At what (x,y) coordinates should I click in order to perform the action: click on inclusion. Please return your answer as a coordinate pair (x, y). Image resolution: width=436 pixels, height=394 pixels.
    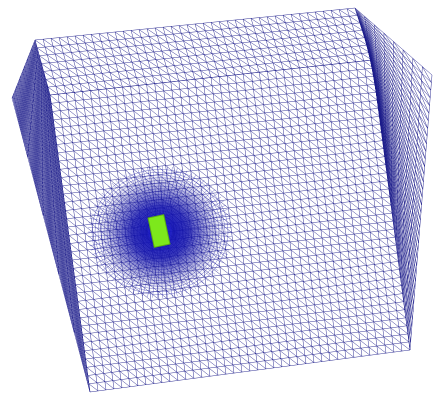
    Looking at the image, I should click on (159, 231).